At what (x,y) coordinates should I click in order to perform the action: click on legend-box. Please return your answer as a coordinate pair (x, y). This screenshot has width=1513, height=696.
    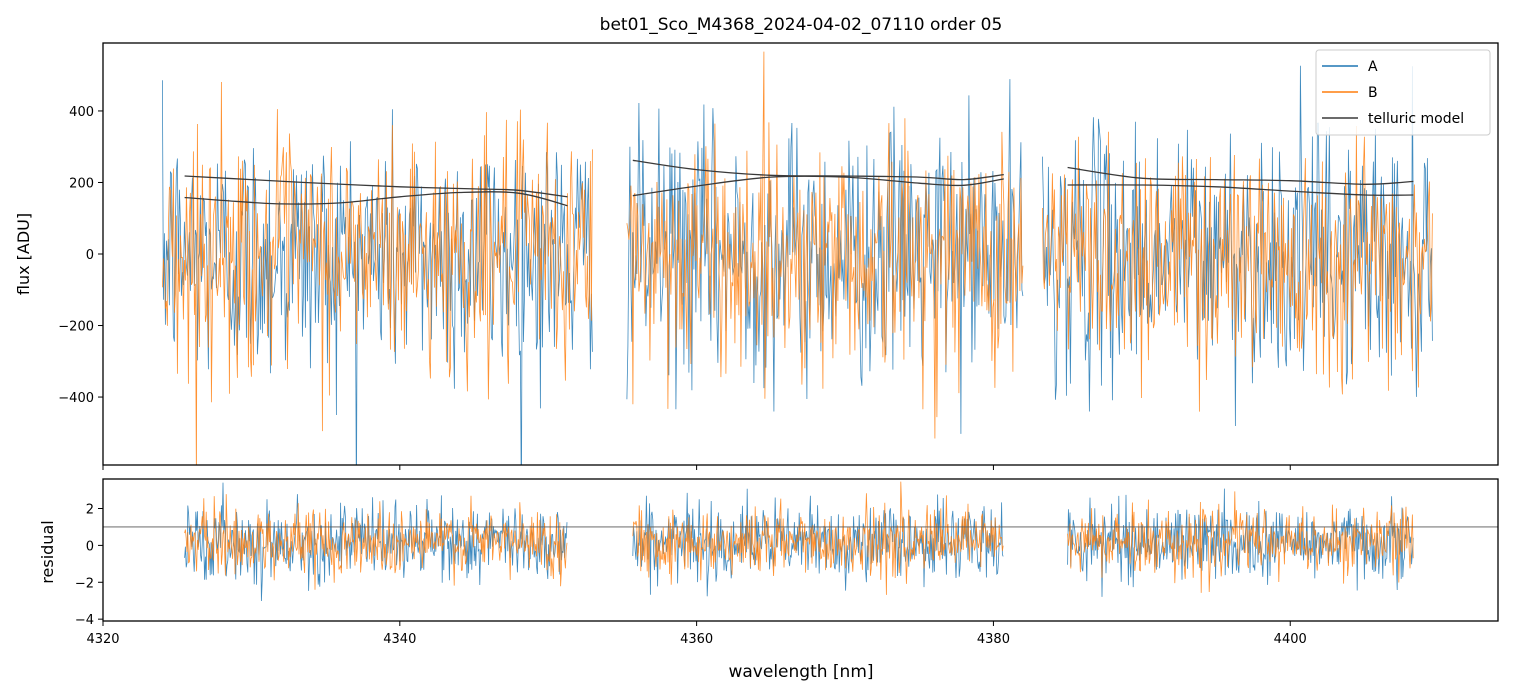
    Looking at the image, I should click on (1403, 92).